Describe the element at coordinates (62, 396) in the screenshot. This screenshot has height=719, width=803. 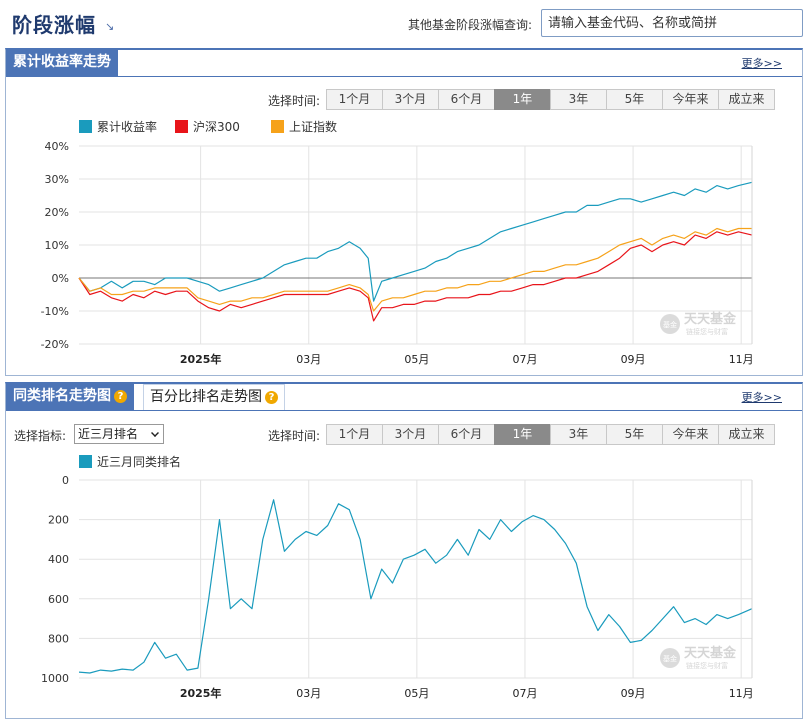
I see `tab-peer-ranking-label: 同类排名走势图` at that location.